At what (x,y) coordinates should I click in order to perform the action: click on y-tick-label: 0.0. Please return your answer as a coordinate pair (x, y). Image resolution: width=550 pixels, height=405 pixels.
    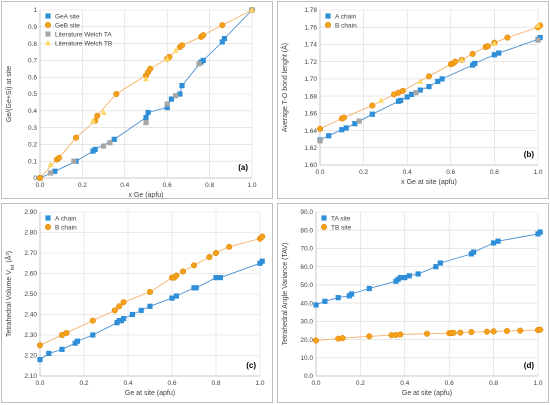
    Looking at the image, I should click on (308, 376).